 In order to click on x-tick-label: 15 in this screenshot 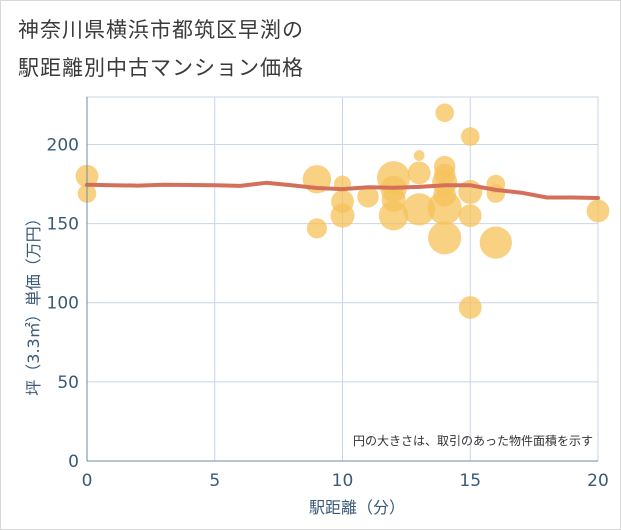, I will do `click(470, 481)`.